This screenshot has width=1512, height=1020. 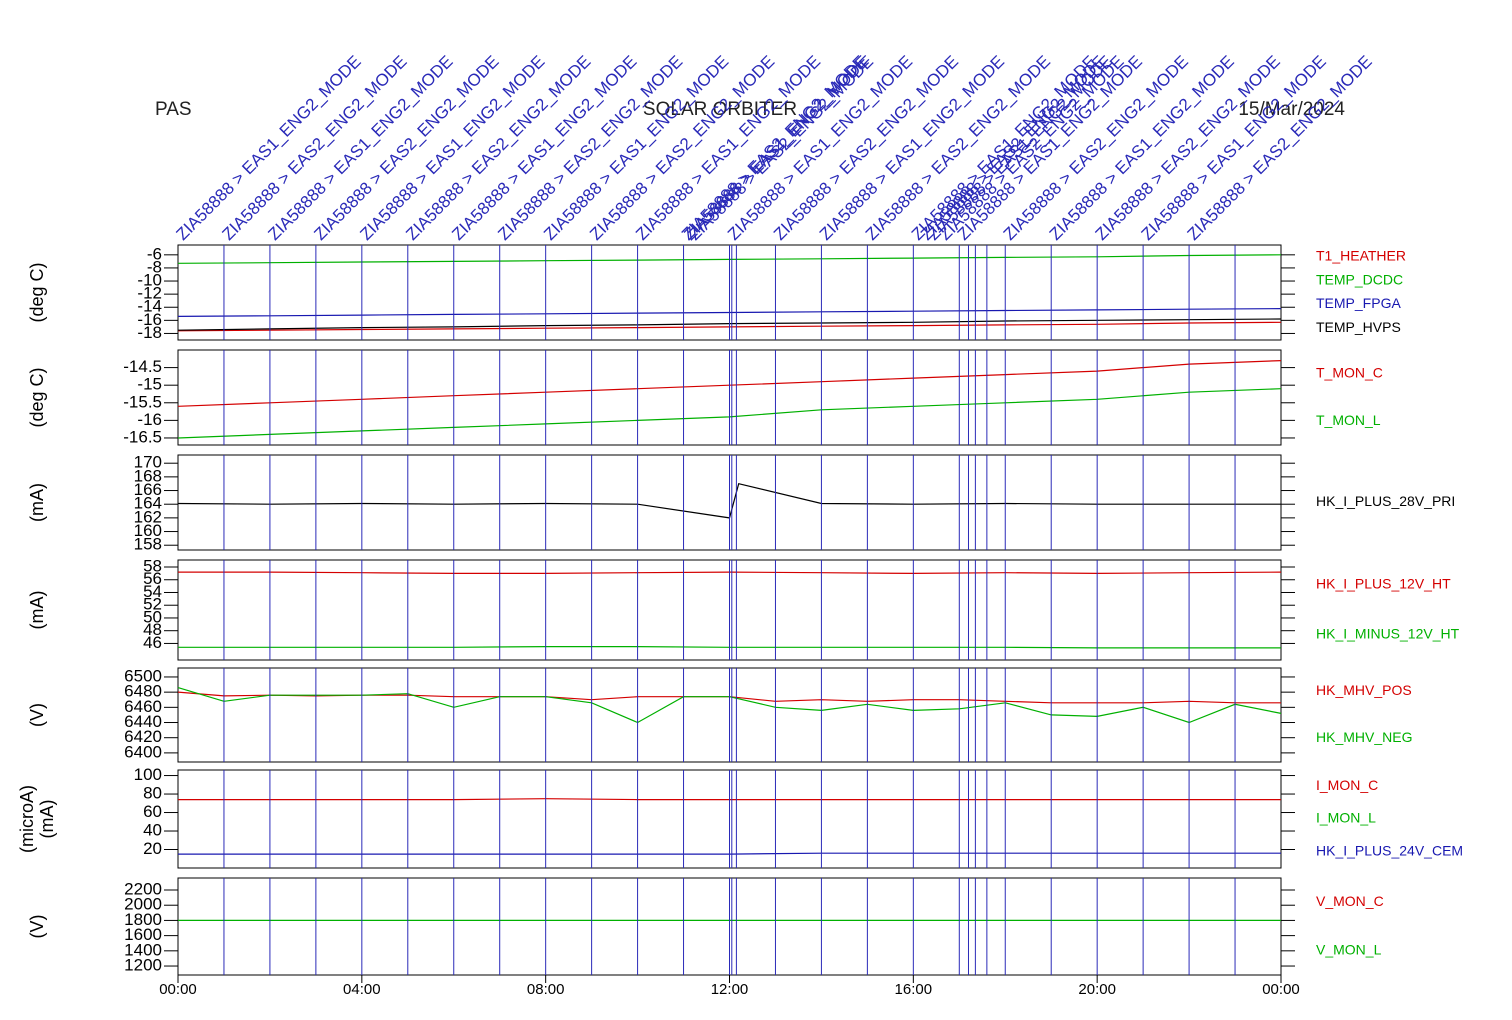 I want to click on legend-entry: HK_MHV_NEG, so click(x=1364, y=737).